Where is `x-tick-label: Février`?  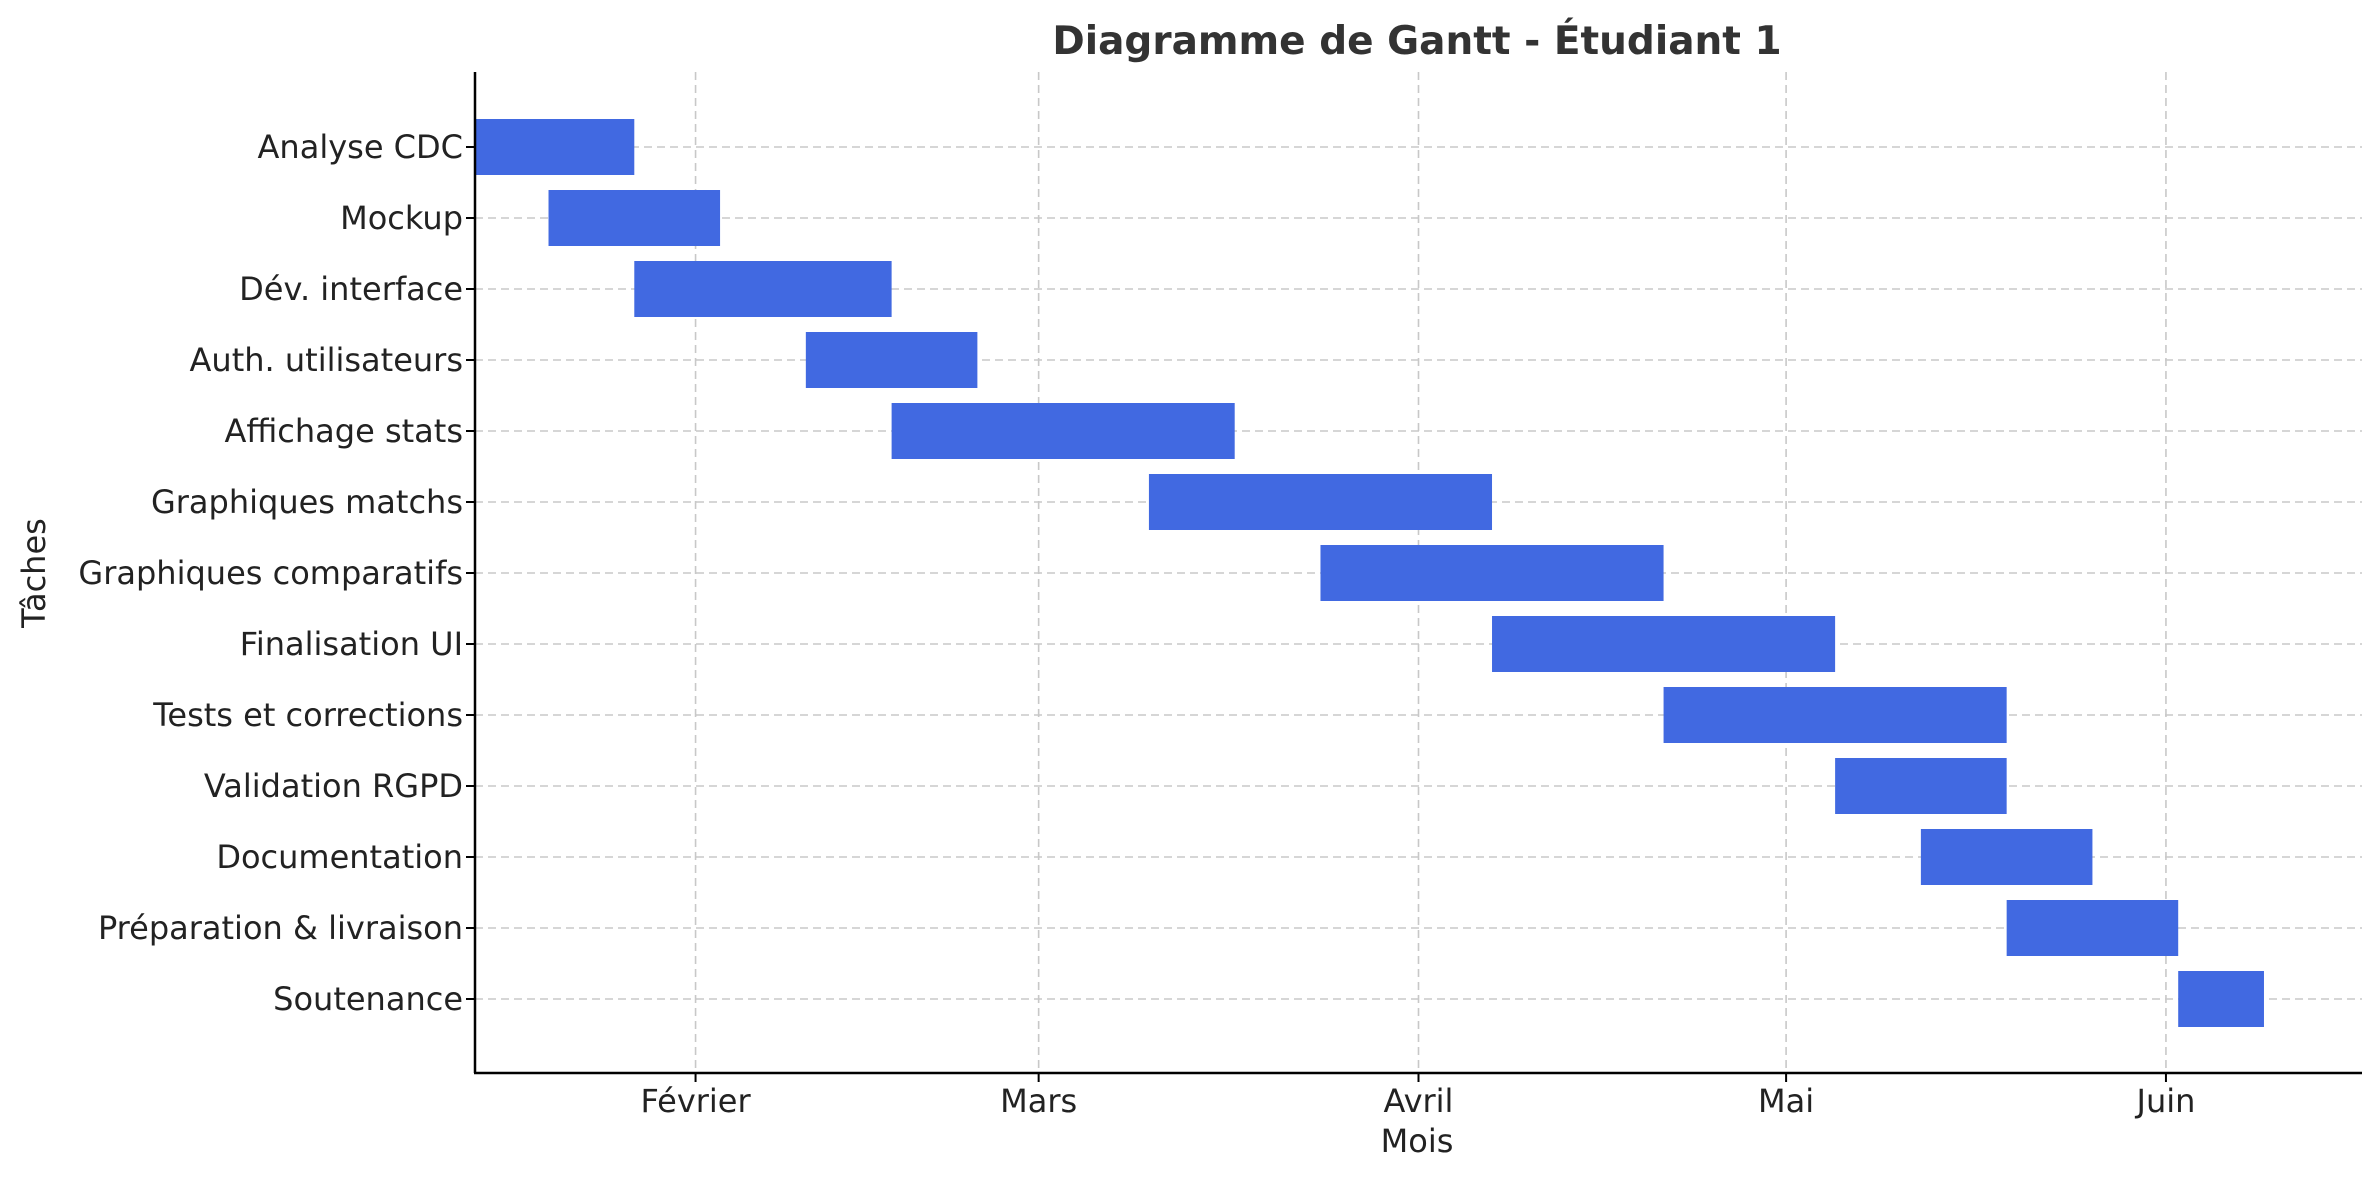 x-tick-label: Février is located at coordinates (695, 1101).